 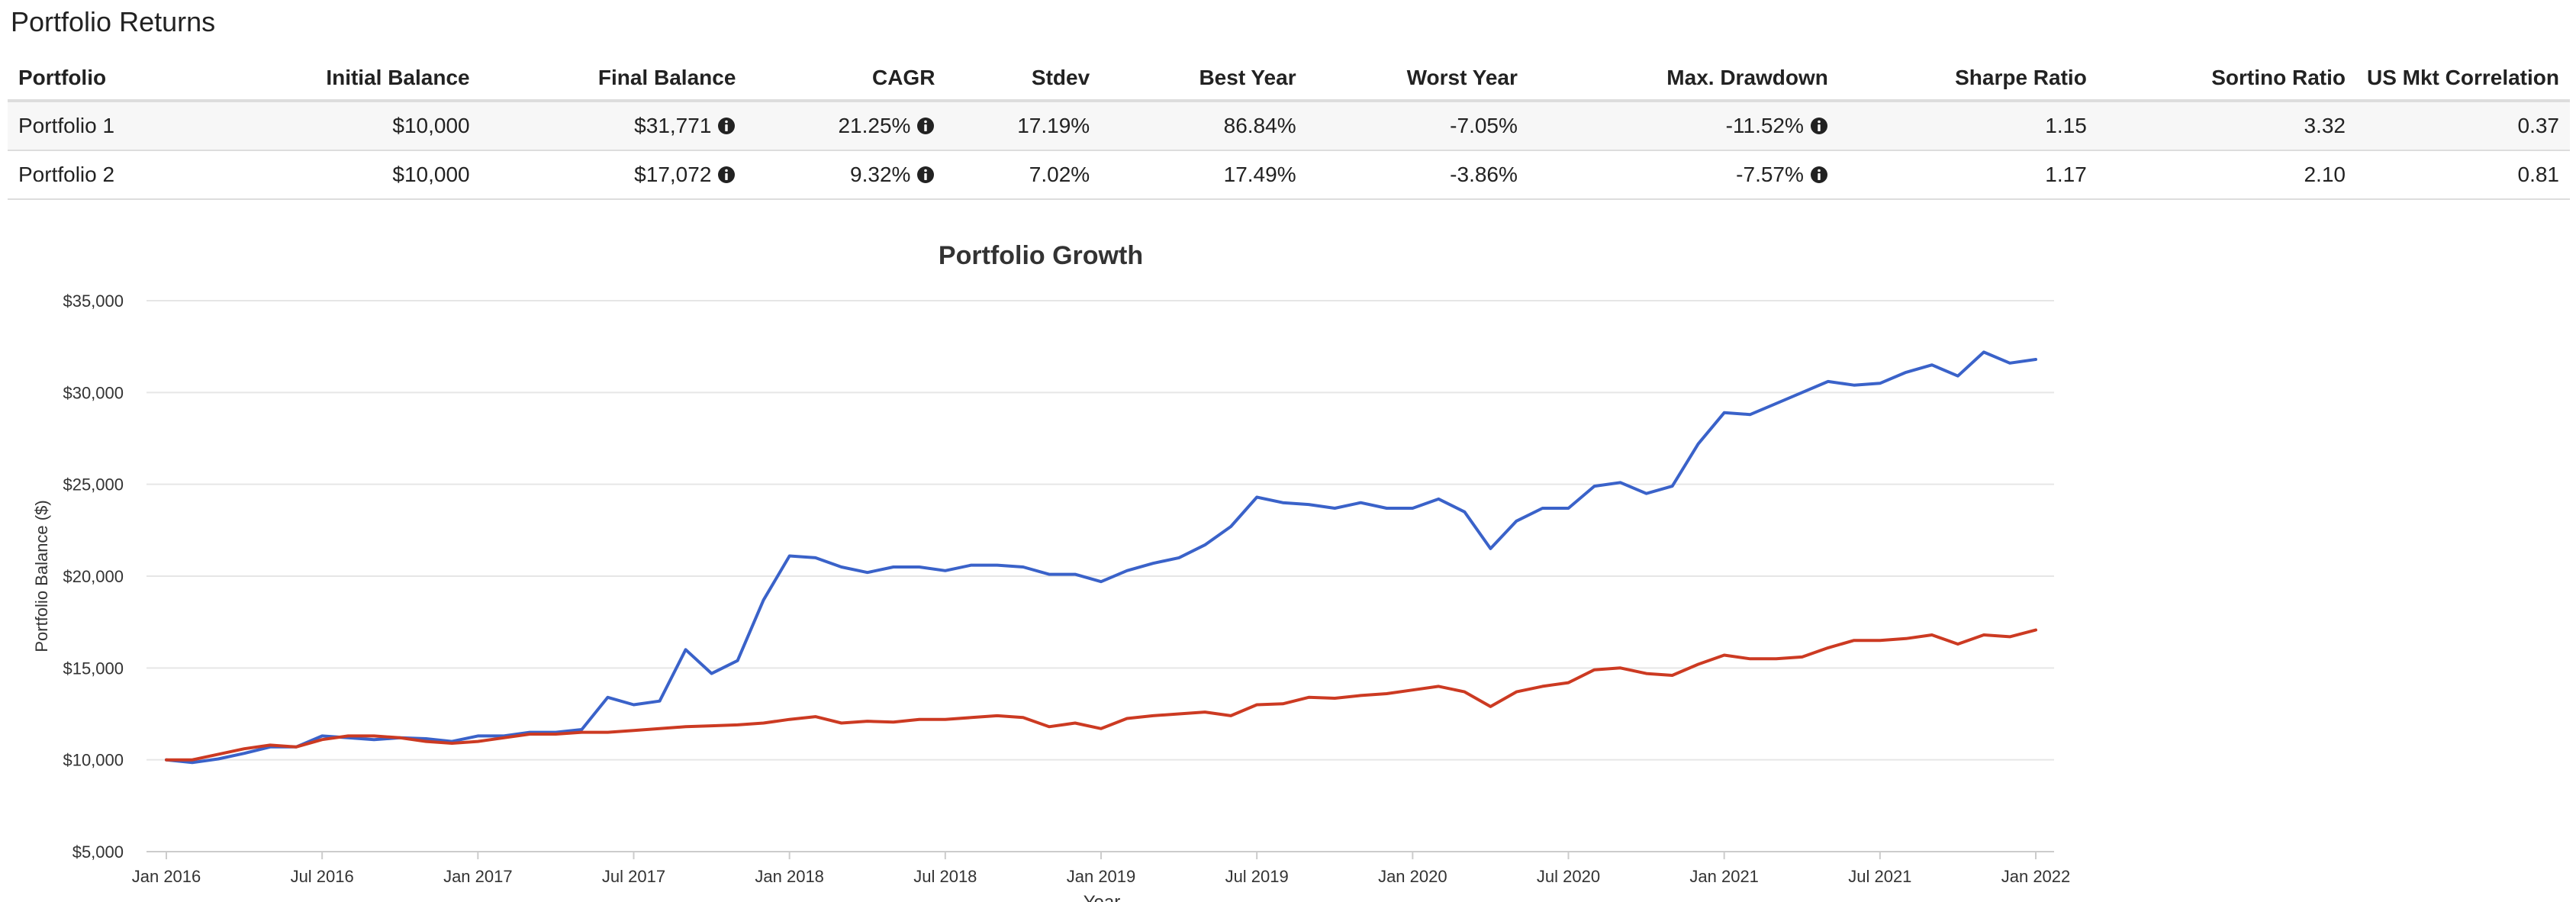 What do you see at coordinates (1023, 175) in the screenshot?
I see `cell-stdev: 7.02%` at bounding box center [1023, 175].